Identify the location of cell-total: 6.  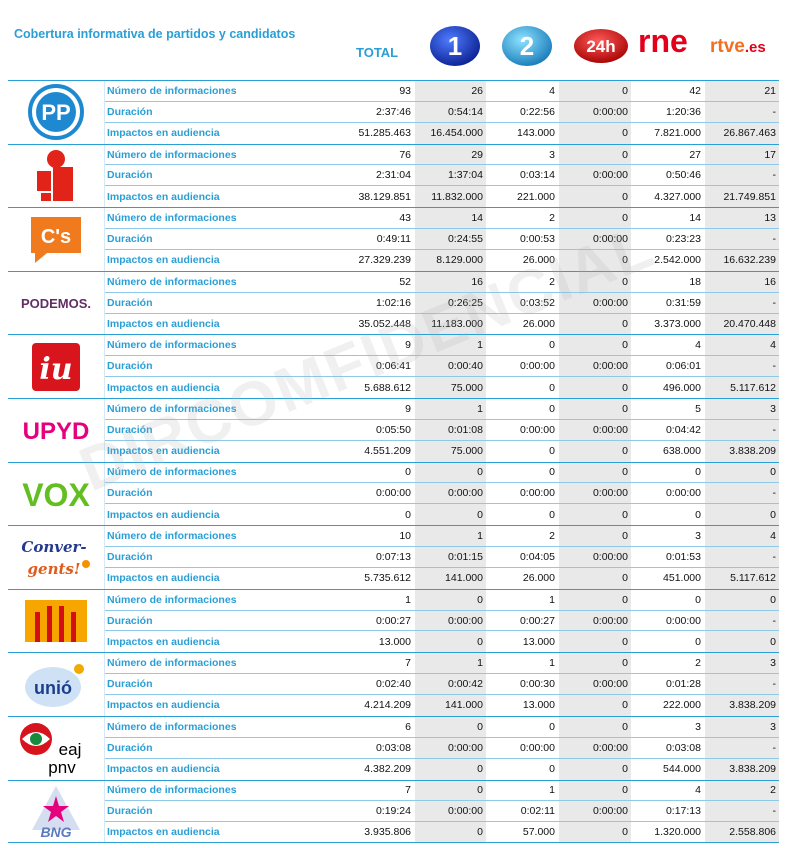
(376, 726).